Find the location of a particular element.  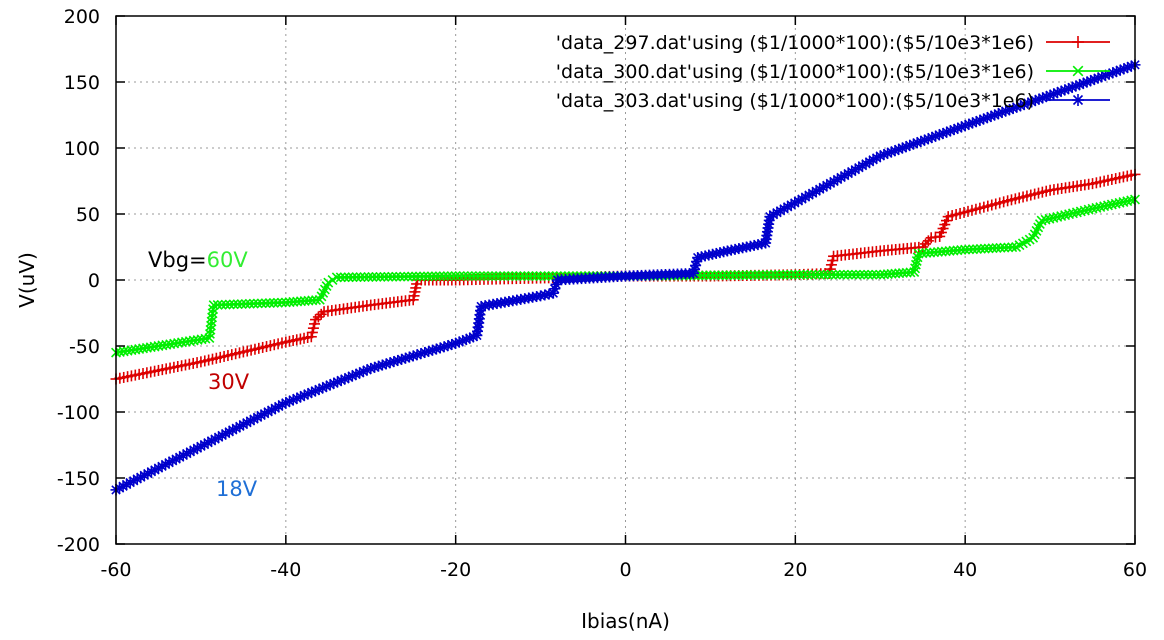

y-tick-label: -100 is located at coordinates (78, 413).